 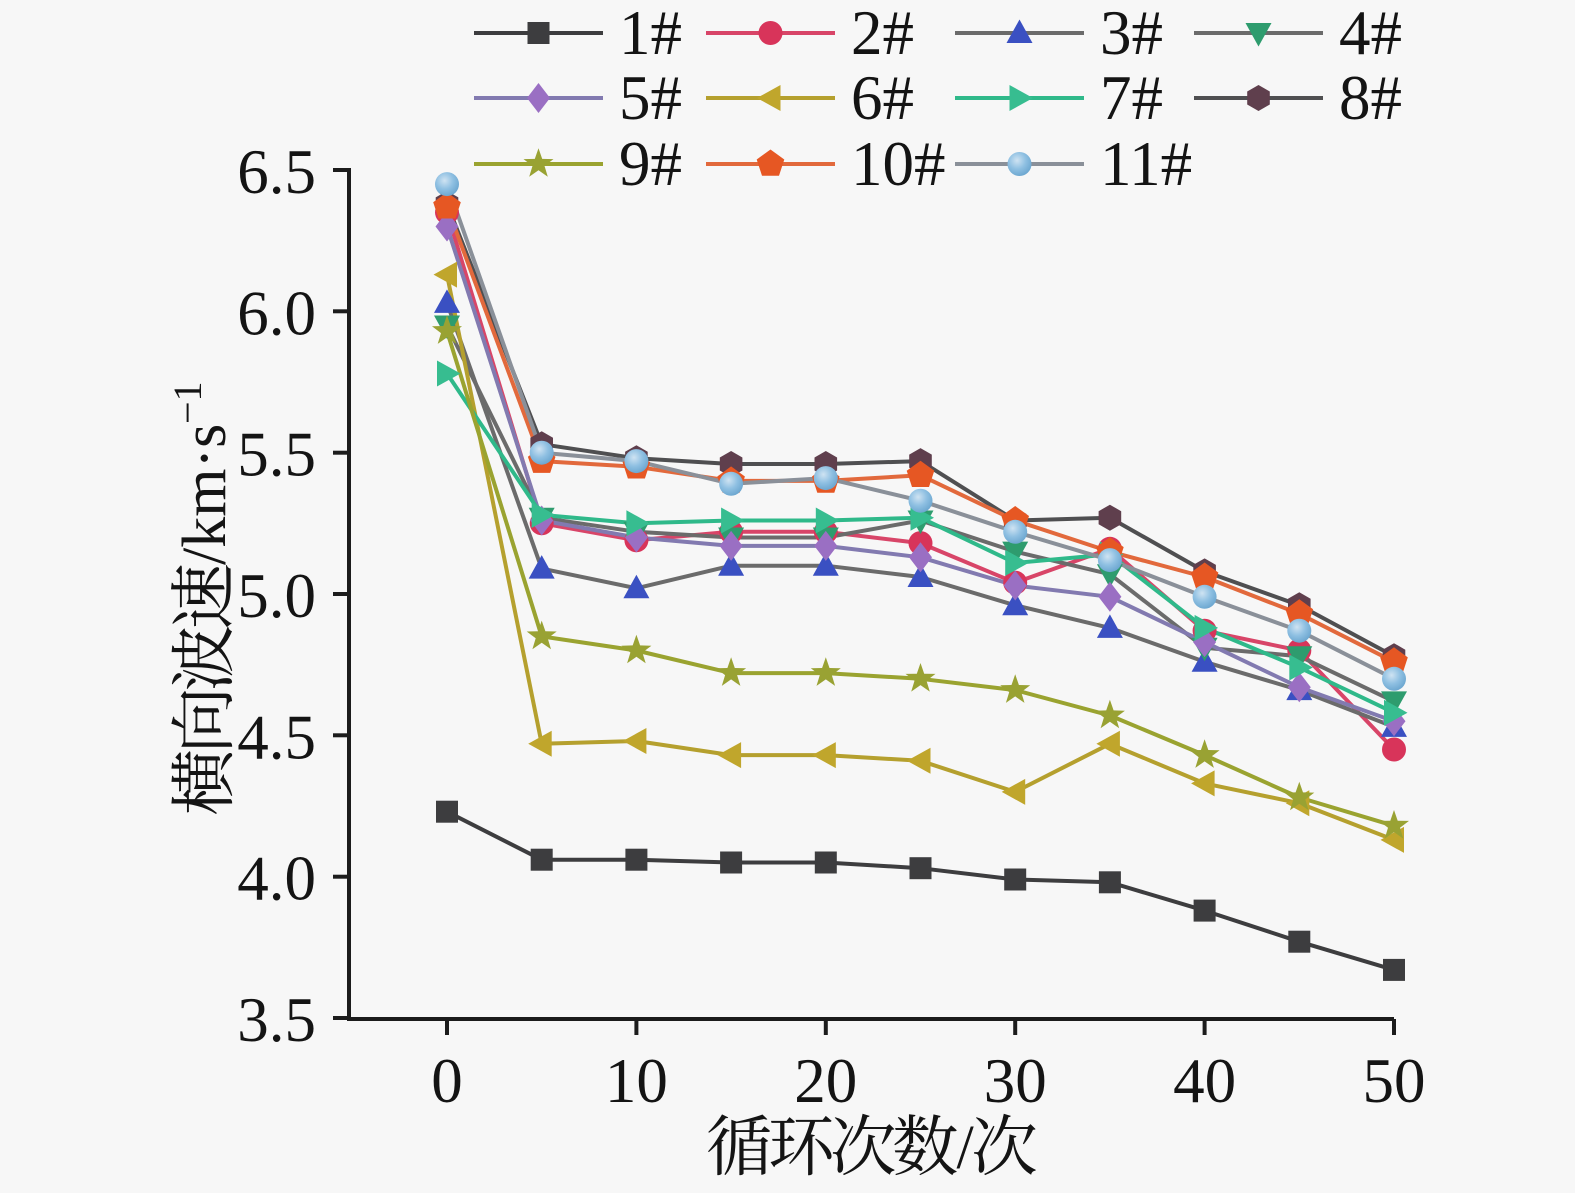 I want to click on svg-text: 4#, so click(x=1370, y=34).